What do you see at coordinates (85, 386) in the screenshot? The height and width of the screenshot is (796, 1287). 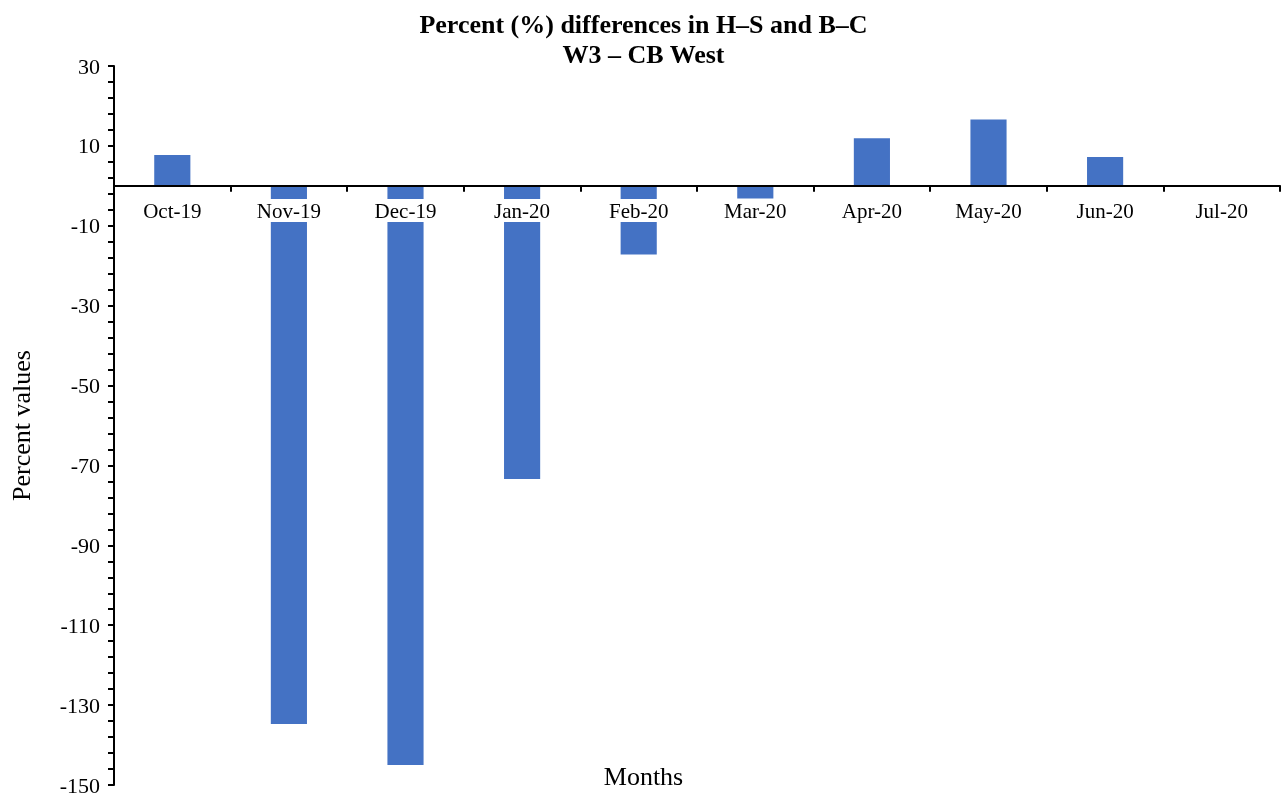 I see `y-tick-label: -50` at bounding box center [85, 386].